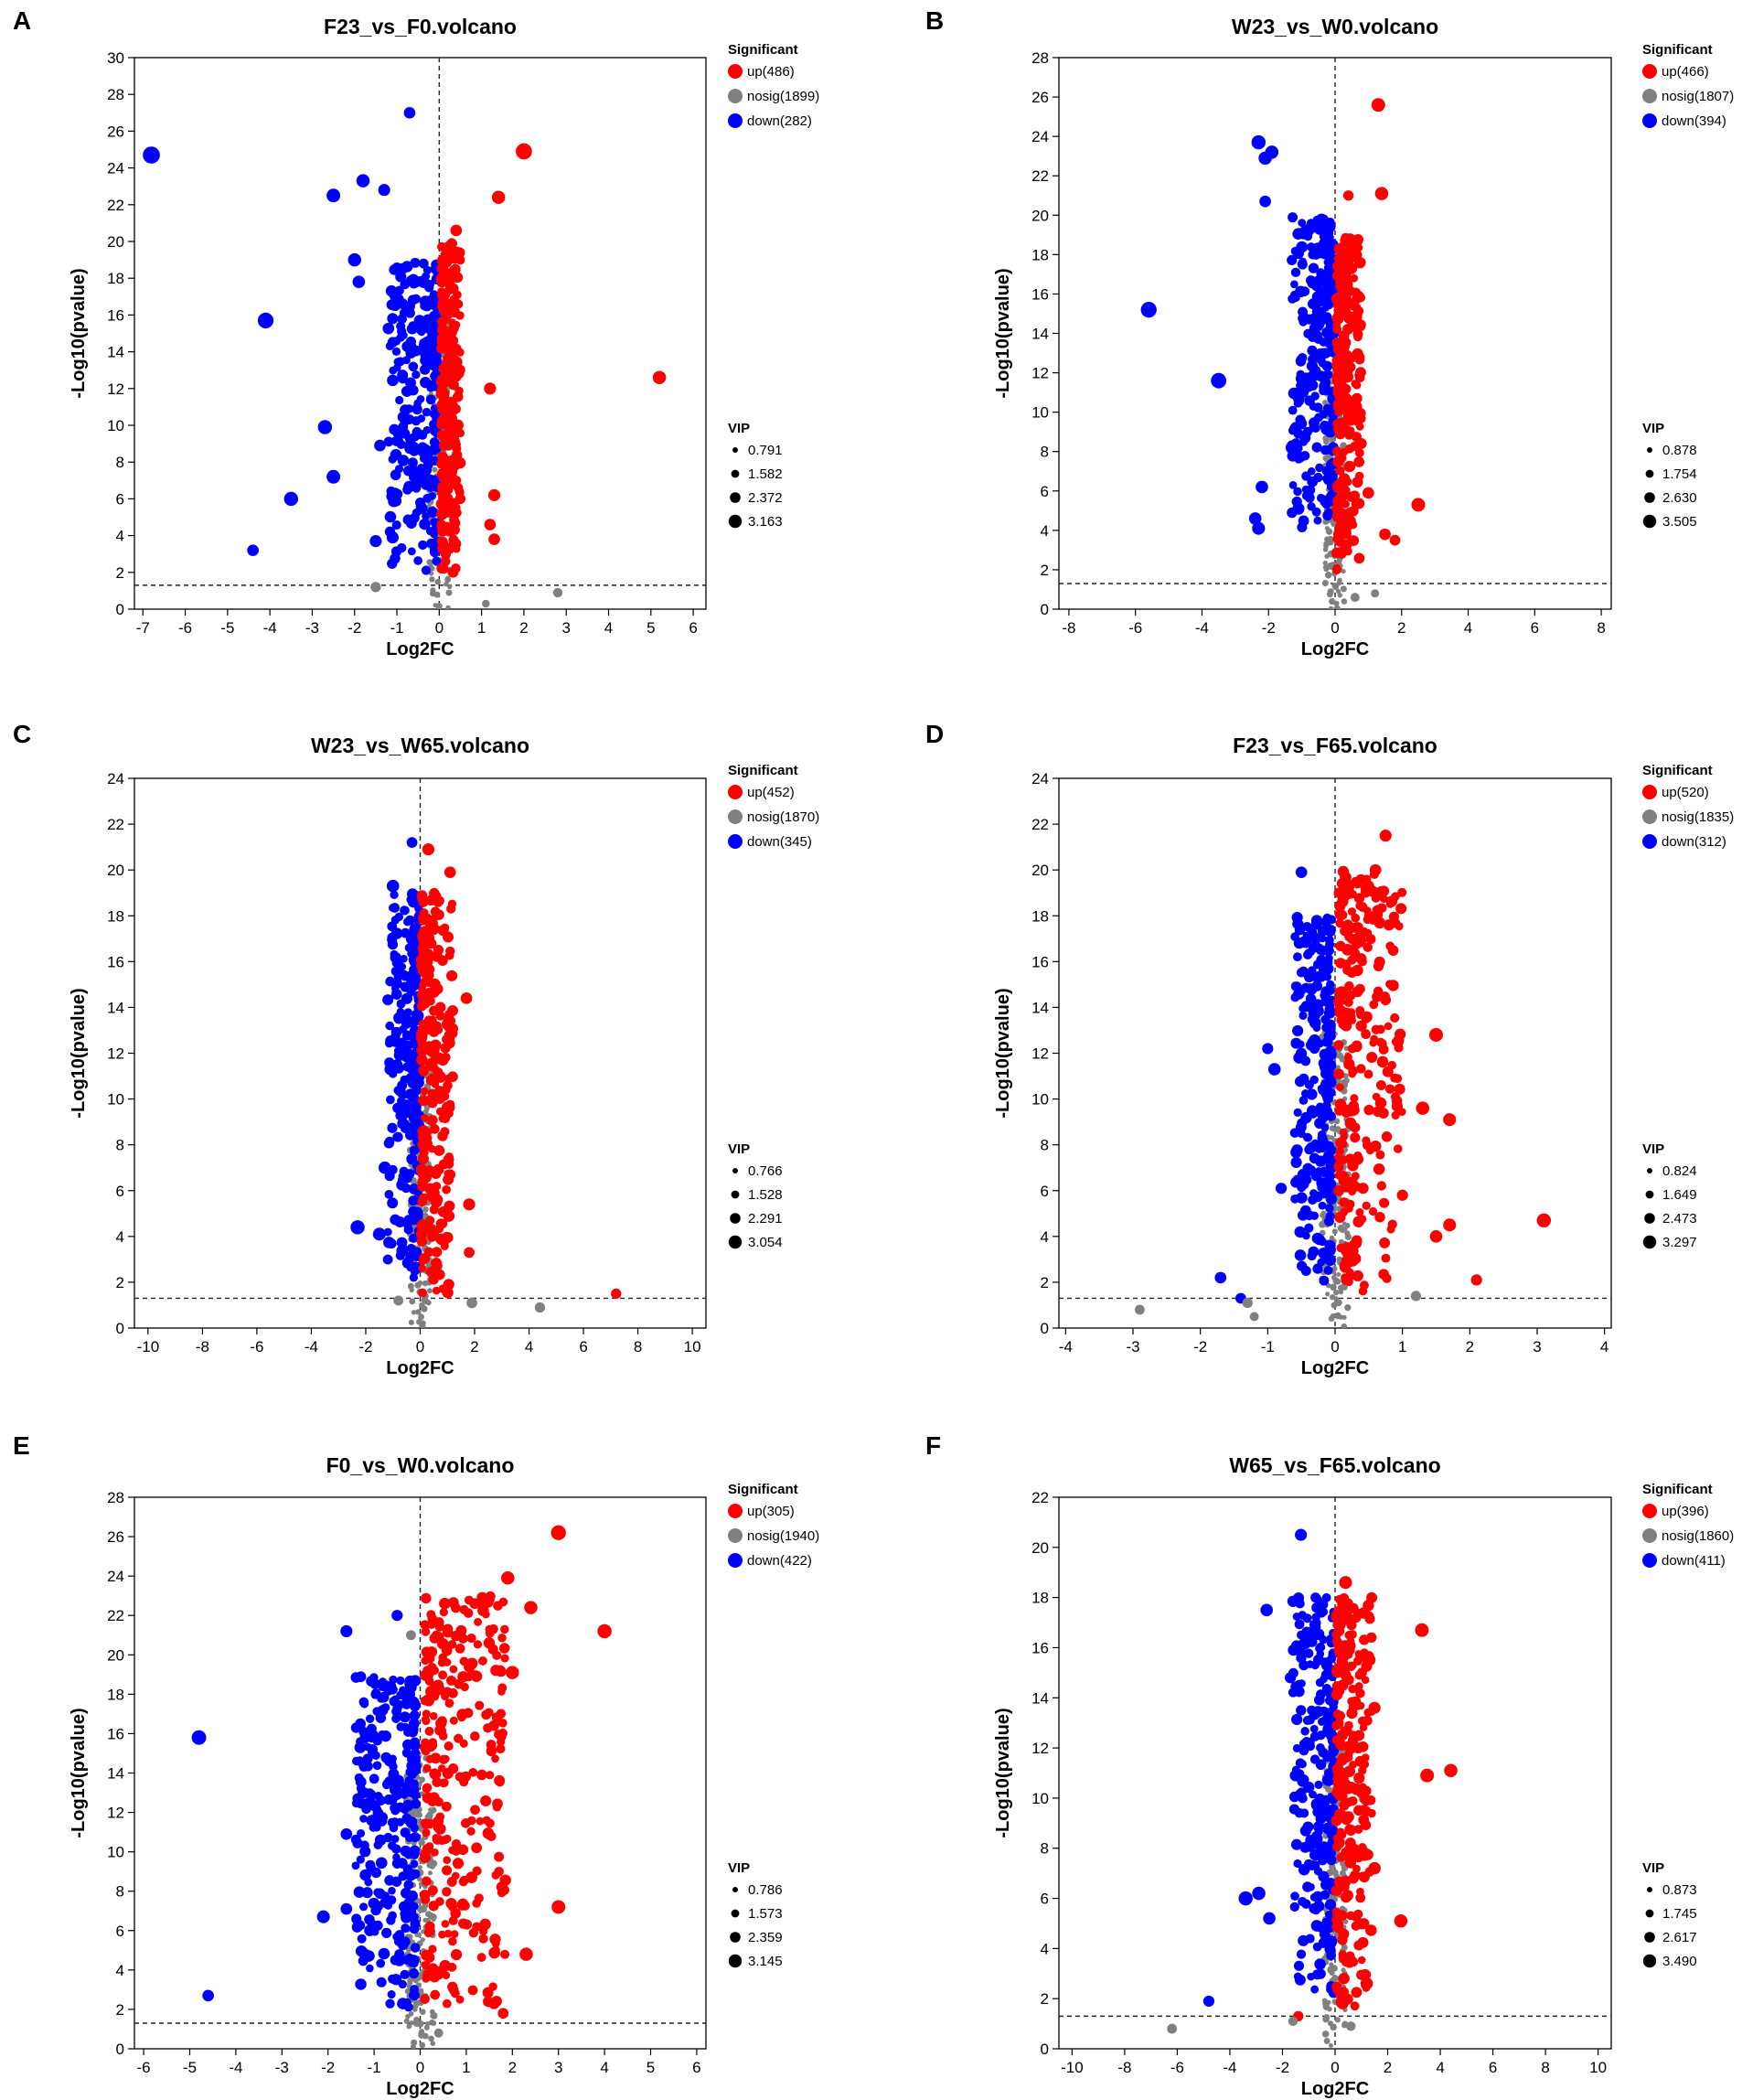 This screenshot has width=1742, height=2100. Describe the element at coordinates (328, 2067) in the screenshot. I see `x-tick-label: -2` at that location.